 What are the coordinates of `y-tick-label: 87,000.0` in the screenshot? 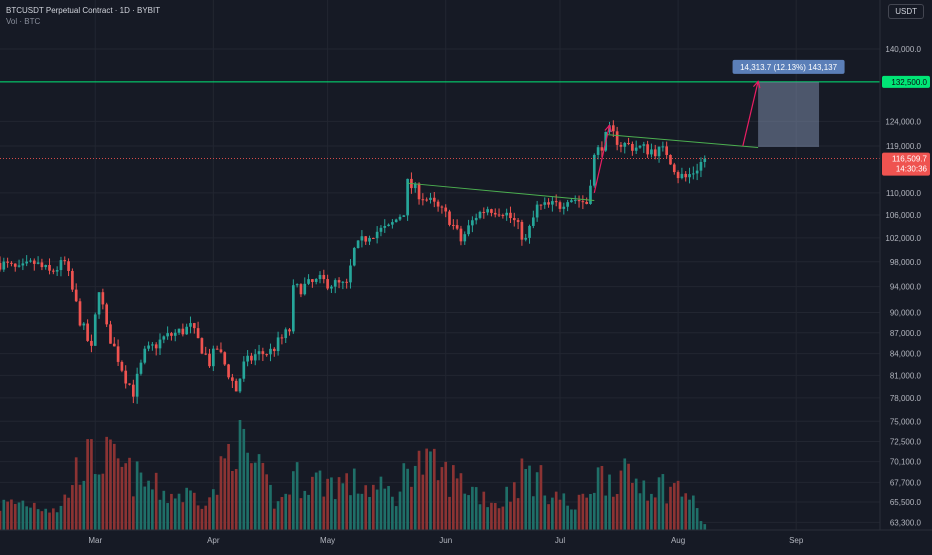 It's located at (906, 333).